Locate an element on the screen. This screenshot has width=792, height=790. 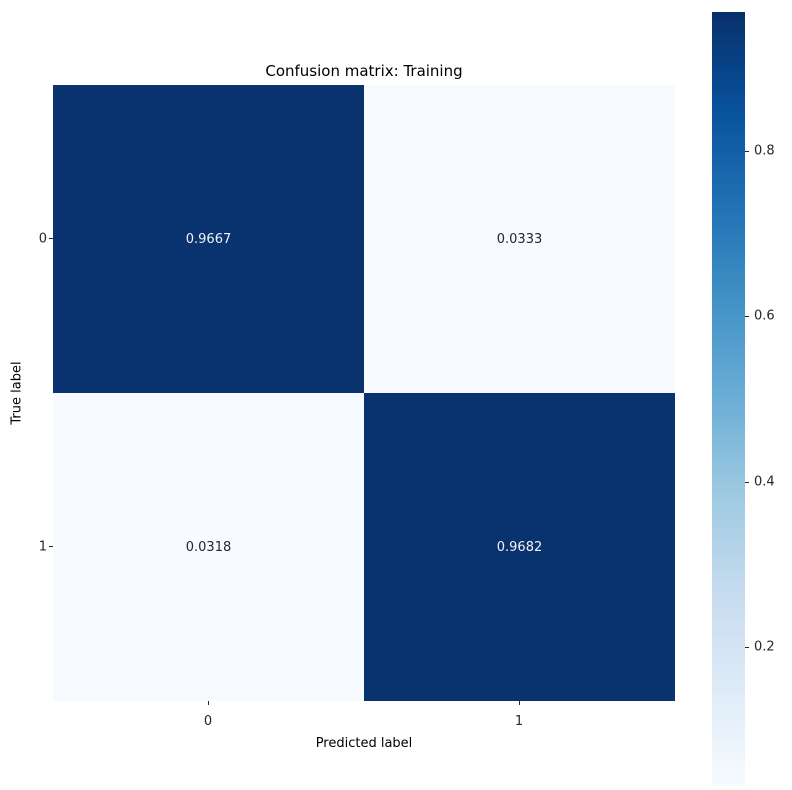
colorbar-tick-label: 0.8 is located at coordinates (764, 151).